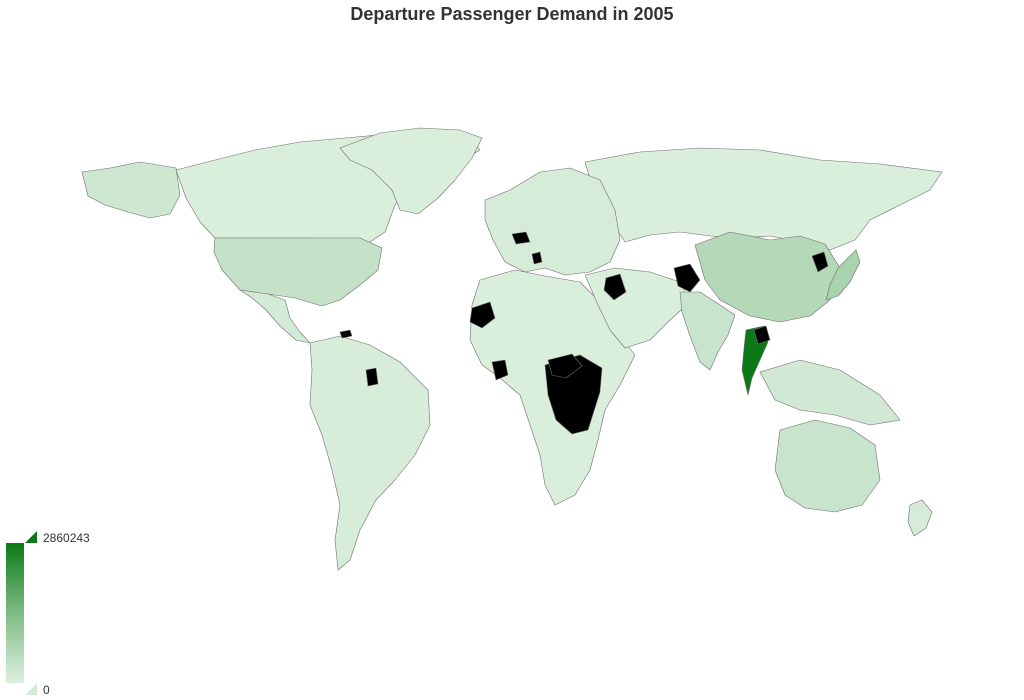  I want to click on region-north-korea, so click(820, 262).